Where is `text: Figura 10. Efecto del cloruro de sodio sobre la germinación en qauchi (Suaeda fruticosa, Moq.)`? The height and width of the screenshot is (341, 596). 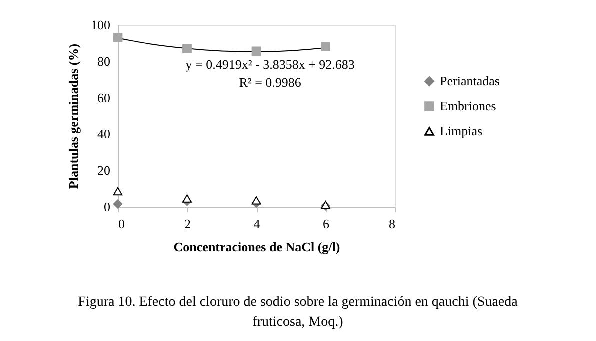
text: Figura 10. Efecto del cloruro de sodio sobre la germinación en qauchi (Suaeda fruticosa, Moq.) is located at coordinates (298, 312).